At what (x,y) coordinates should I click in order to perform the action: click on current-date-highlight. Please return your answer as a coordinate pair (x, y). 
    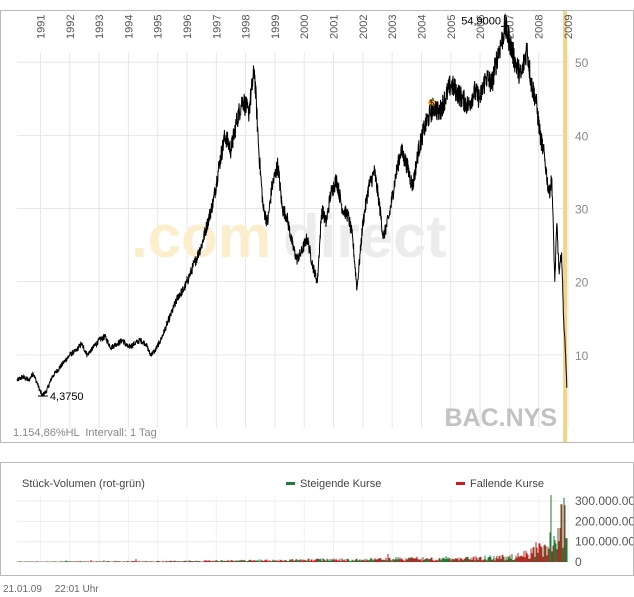
    Looking at the image, I should click on (565, 226).